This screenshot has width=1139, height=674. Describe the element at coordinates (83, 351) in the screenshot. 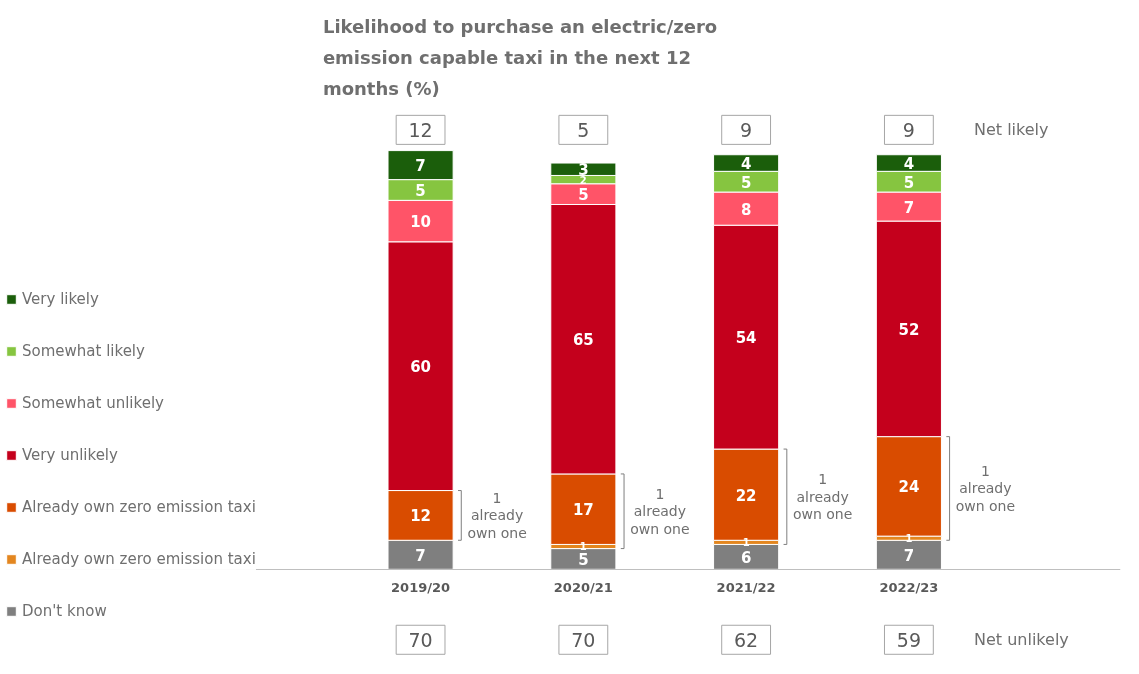

I see `legend-label: Somewhat likely` at that location.